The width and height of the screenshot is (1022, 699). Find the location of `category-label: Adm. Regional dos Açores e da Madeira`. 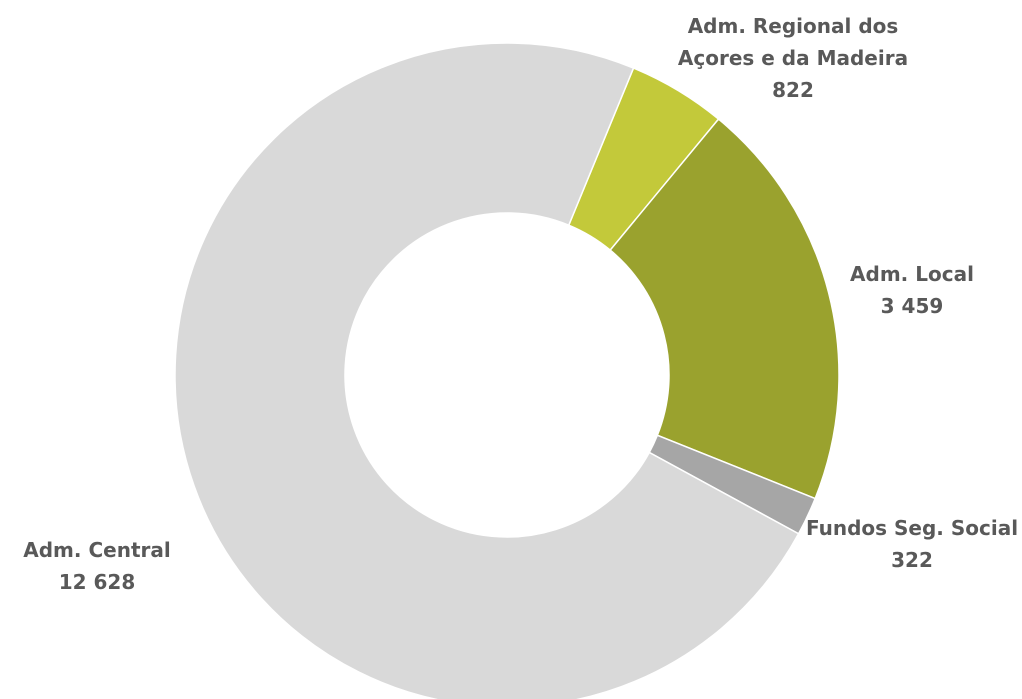

category-label: Adm. Regional dos Açores e da Madeira is located at coordinates (793, 42).